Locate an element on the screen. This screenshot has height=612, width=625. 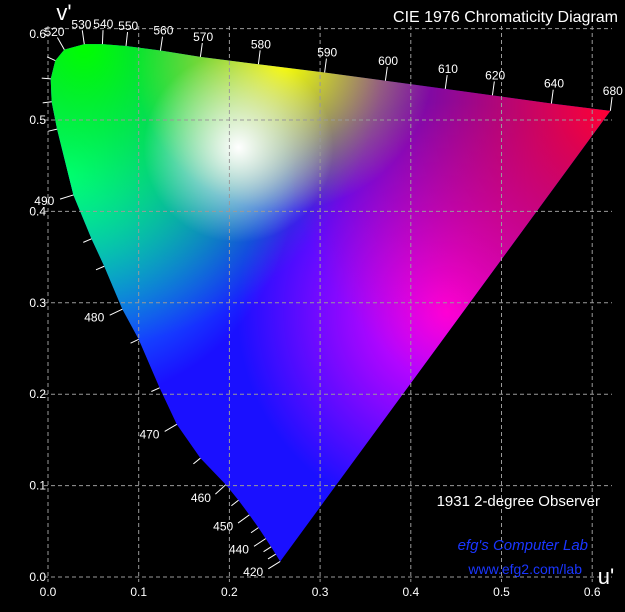
y-tick-label: 0.6 is located at coordinates (37, 34).